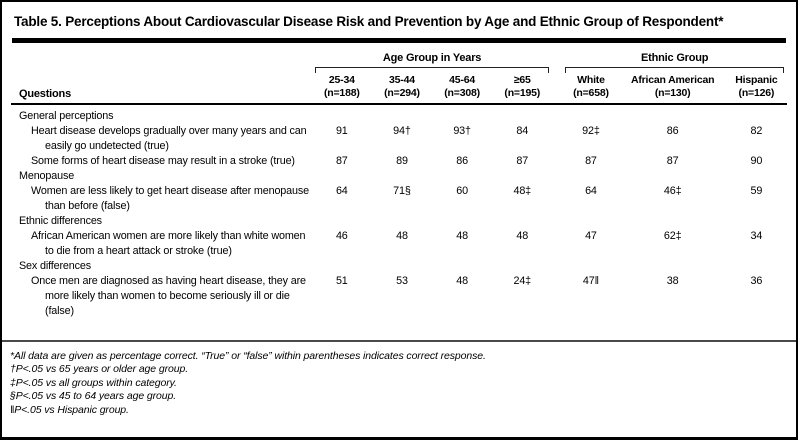 Image resolution: width=798 pixels, height=440 pixels. What do you see at coordinates (756, 161) in the screenshot?
I see `value-cell: 90` at bounding box center [756, 161].